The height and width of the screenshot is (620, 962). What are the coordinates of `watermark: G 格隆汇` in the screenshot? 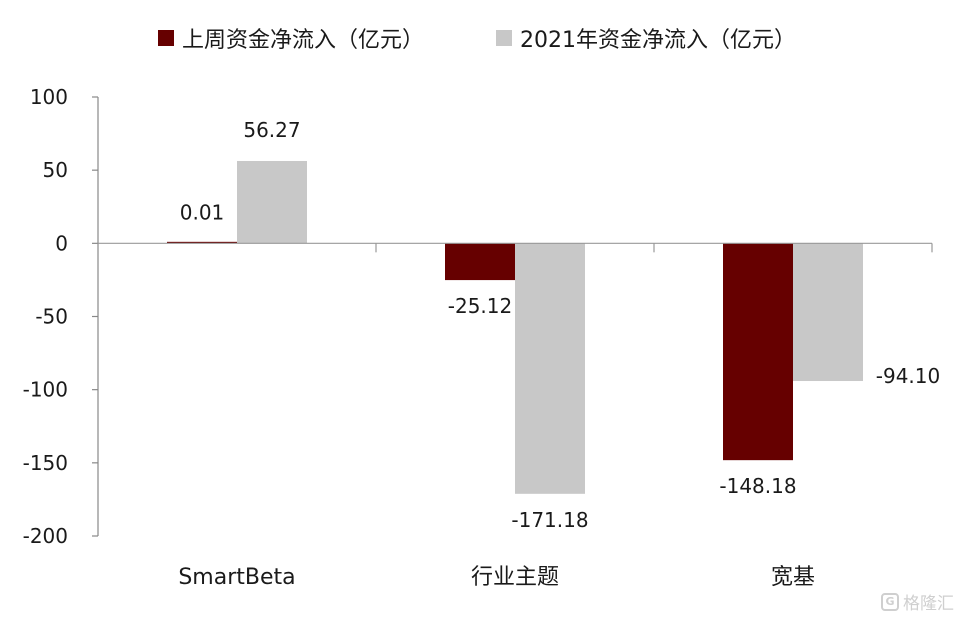 It's located at (917, 601).